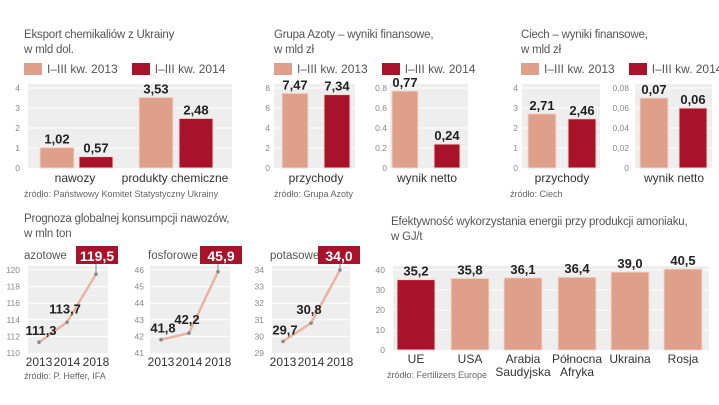  What do you see at coordinates (381, 310) in the screenshot?
I see `energia-ytick-label: 20` at bounding box center [381, 310].